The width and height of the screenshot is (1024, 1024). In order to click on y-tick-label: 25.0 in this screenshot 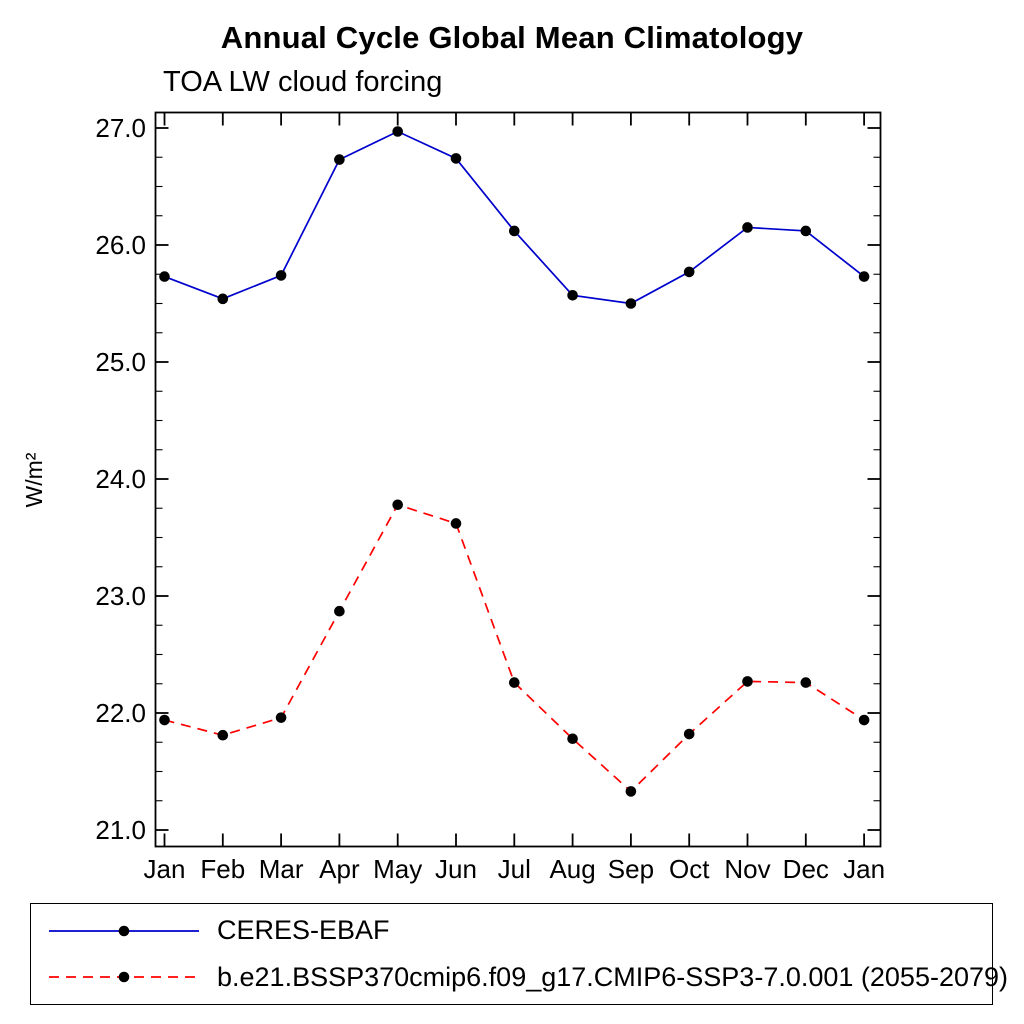, I will do `click(120, 362)`.